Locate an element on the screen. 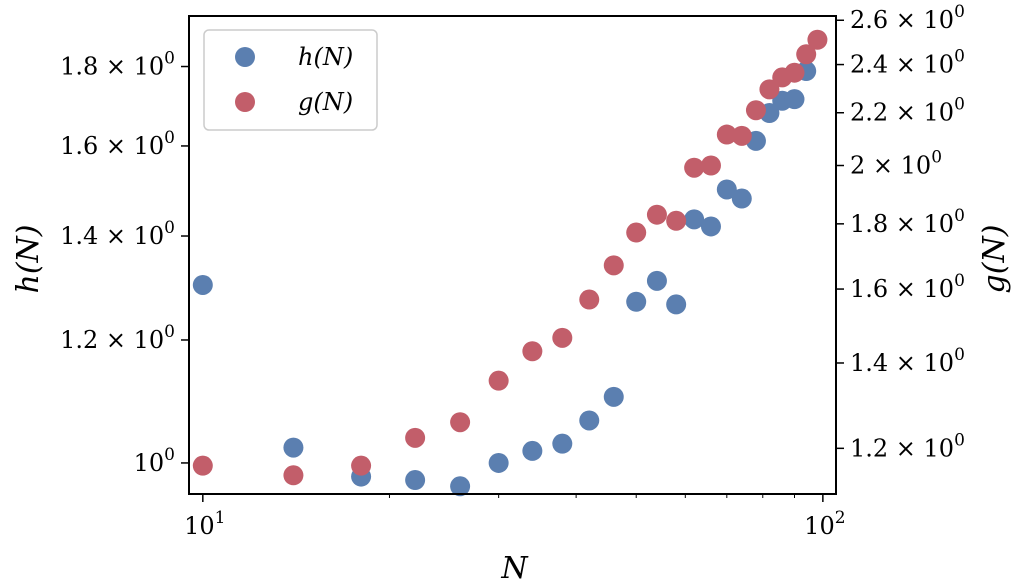 The image size is (1023, 585). y-right-tick-label: 2.6 × 100 is located at coordinates (907, 18).